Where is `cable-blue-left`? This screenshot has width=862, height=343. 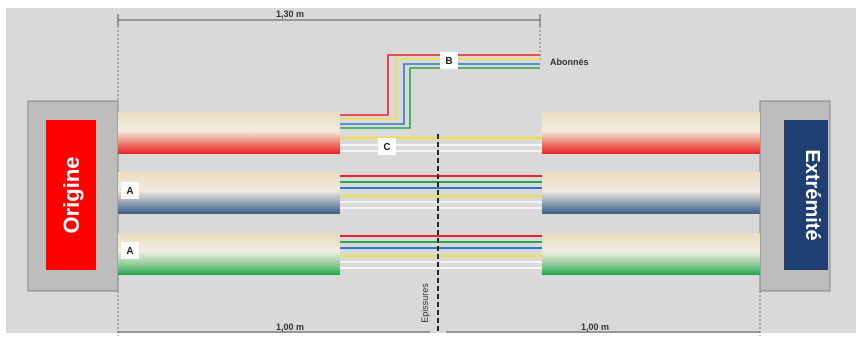 cable-blue-left is located at coordinates (229, 193).